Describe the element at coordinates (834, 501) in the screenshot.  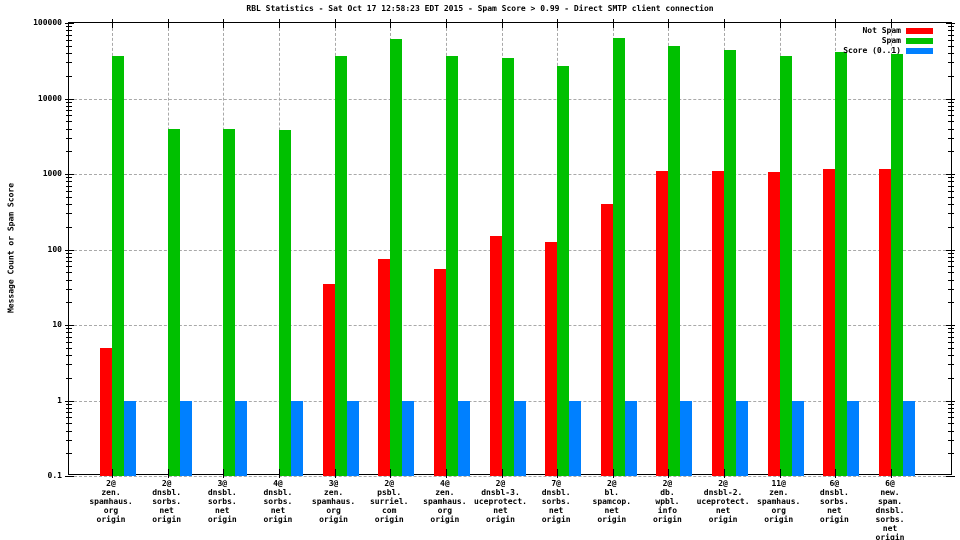
I see `x-tick-label: 6@ dnsbl. sorbs. net origin` at that location.